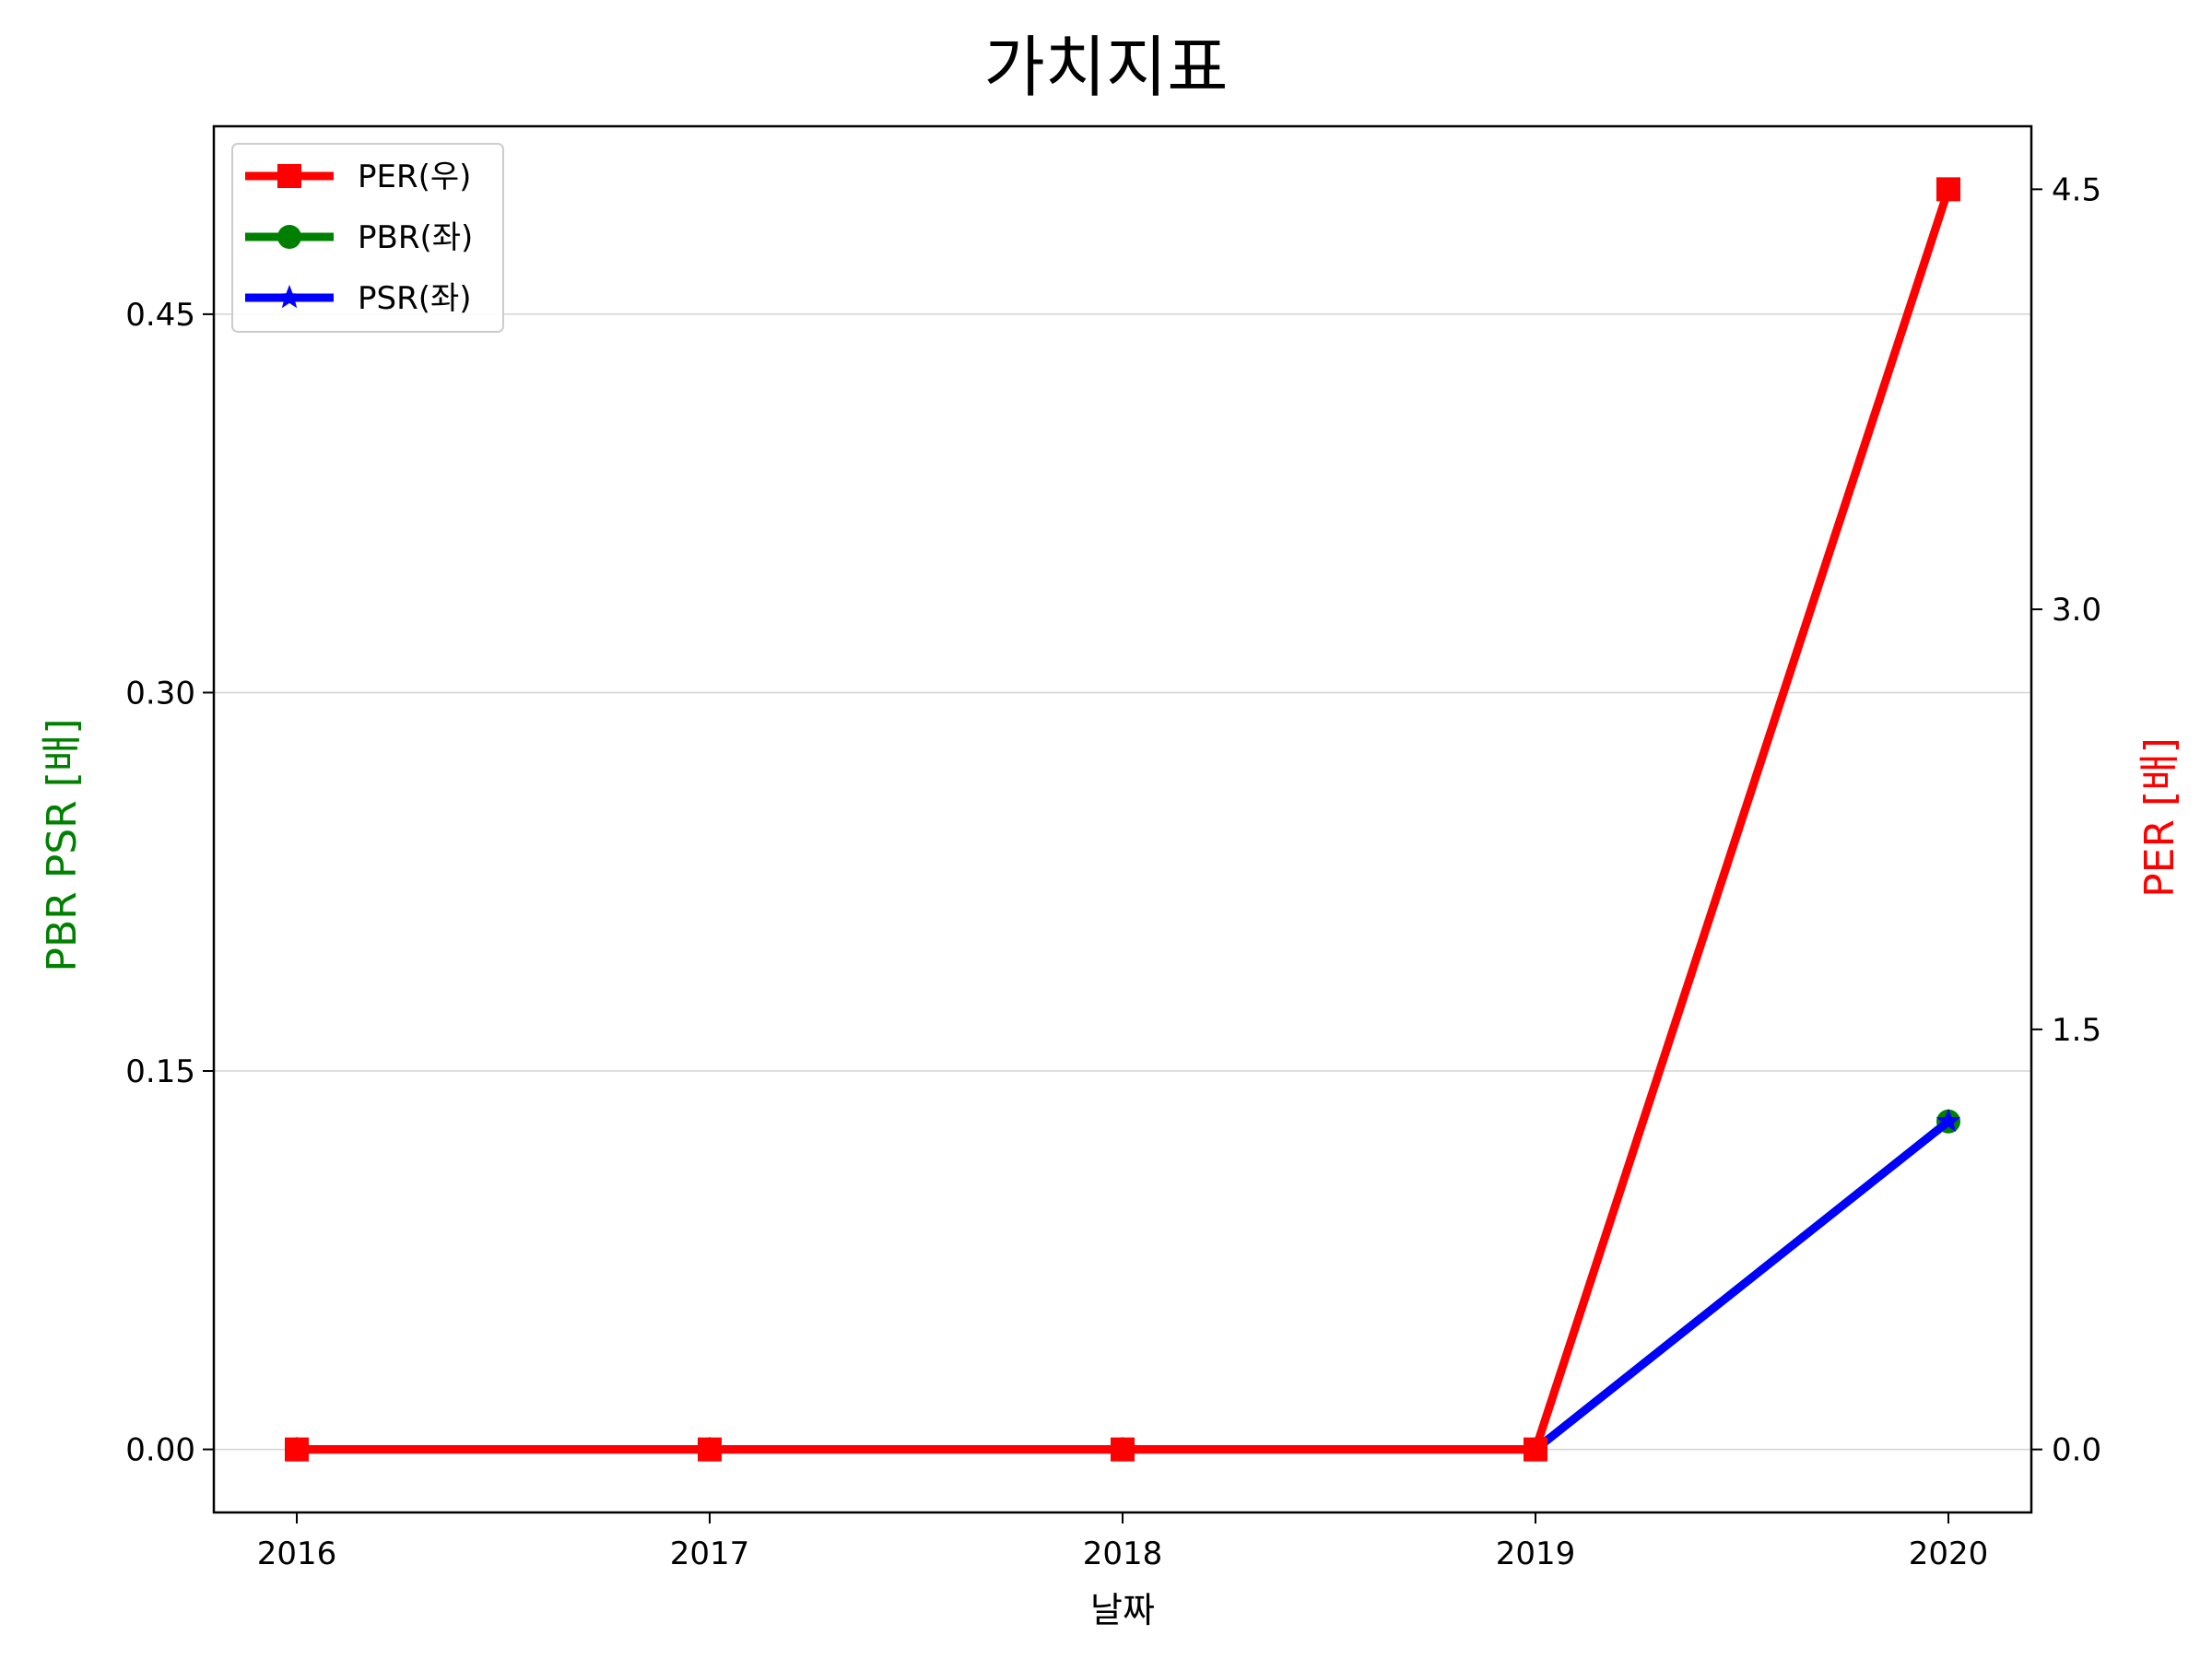 Image resolution: width=2212 pixels, height=1659 pixels. Describe the element at coordinates (1949, 1553) in the screenshot. I see `x-tick-label: 2020` at that location.